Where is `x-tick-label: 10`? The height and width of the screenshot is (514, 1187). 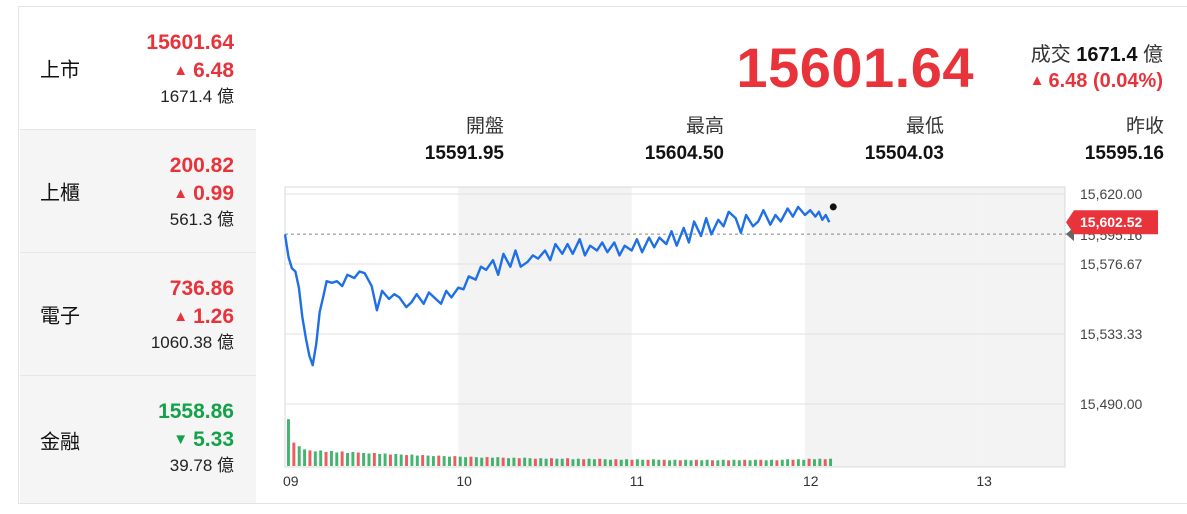 x-tick-label: 10 is located at coordinates (464, 481).